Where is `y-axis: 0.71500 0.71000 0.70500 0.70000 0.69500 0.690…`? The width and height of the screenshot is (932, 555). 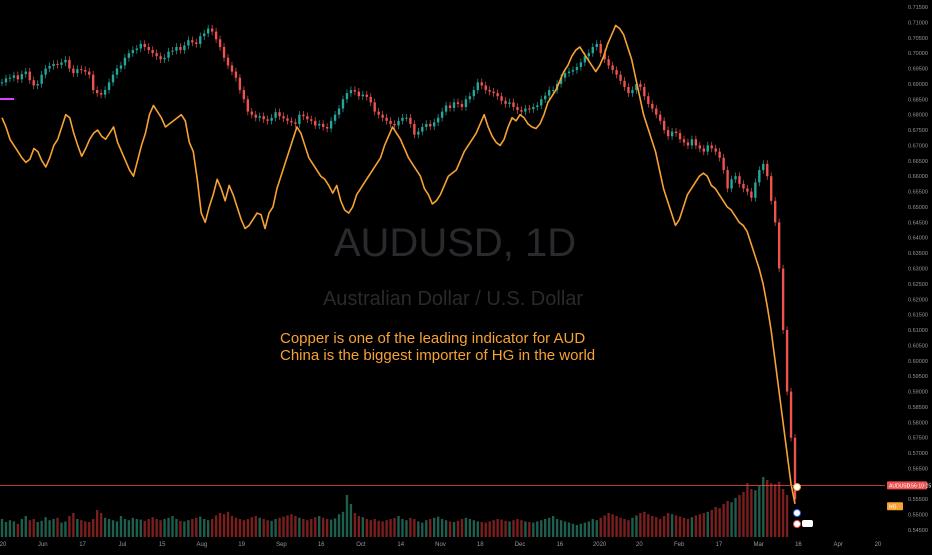
y-axis: 0.71500 0.71000 0.70500 0.70000 0.69500 0.690… is located at coordinates (918, 269).